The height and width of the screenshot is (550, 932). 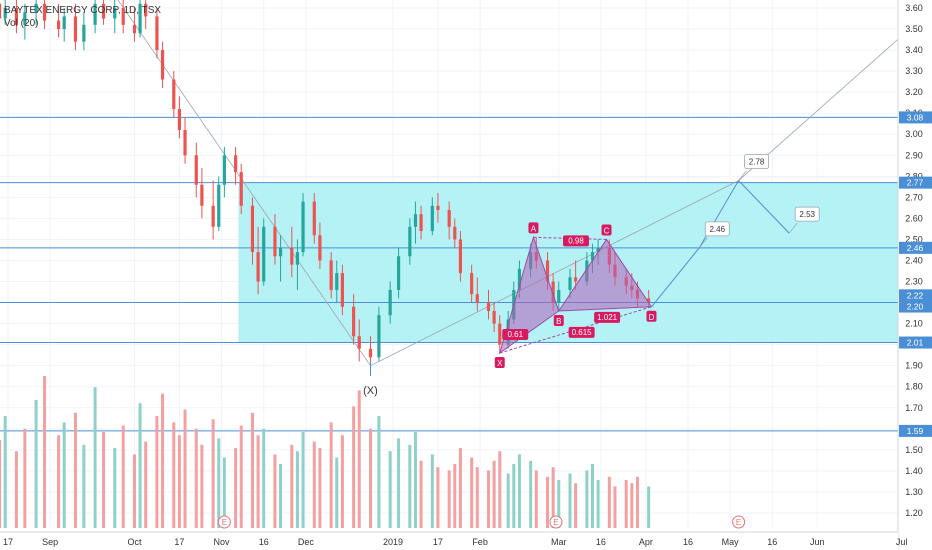 I want to click on pivot-label: (X), so click(x=370, y=391).